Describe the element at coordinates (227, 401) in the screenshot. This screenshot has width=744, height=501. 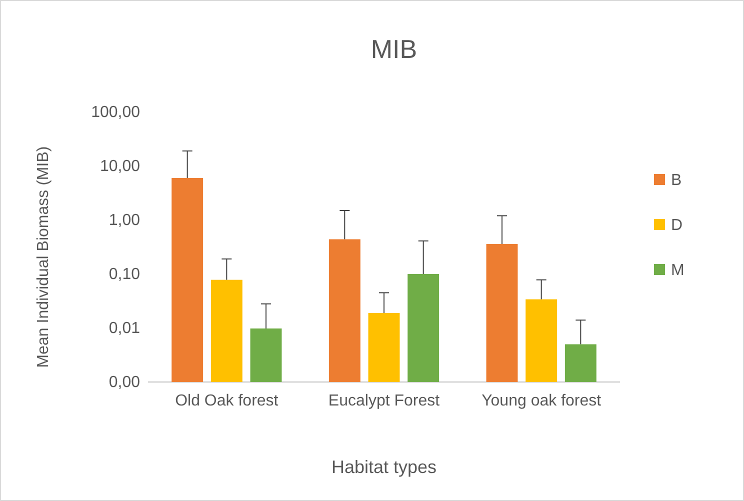
I see `x-tick-label: Old Oak forest` at that location.